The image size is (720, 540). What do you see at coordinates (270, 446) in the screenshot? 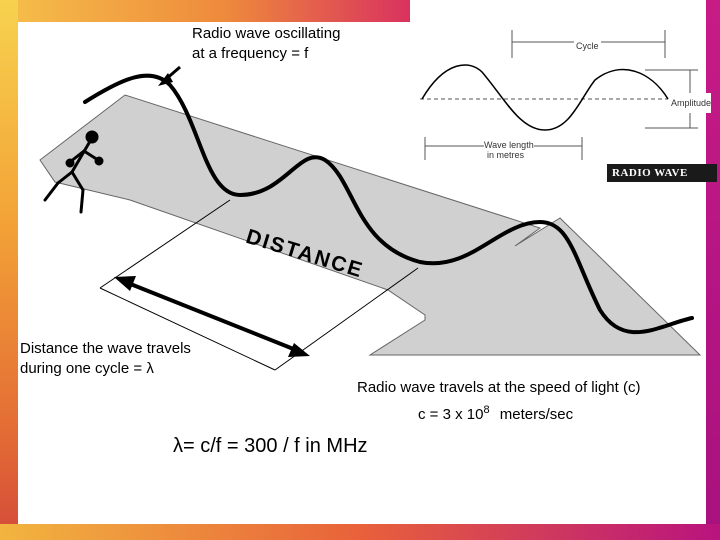
I see `formula-label: λ= c/f = 300 / f in MHz` at bounding box center [270, 446].